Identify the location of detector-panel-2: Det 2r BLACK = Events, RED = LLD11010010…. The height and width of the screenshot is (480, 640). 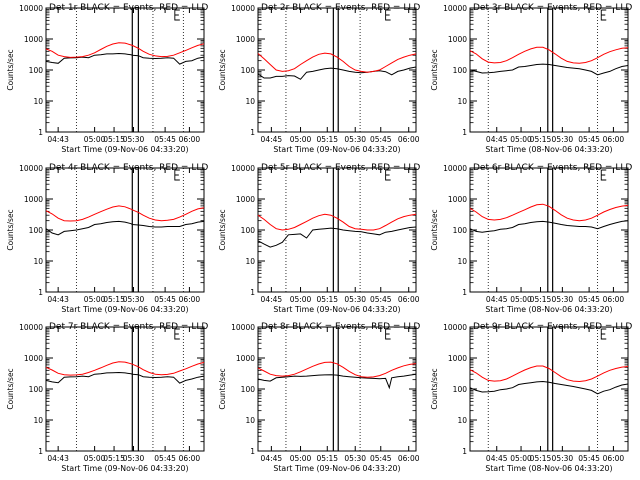
(319, 78).